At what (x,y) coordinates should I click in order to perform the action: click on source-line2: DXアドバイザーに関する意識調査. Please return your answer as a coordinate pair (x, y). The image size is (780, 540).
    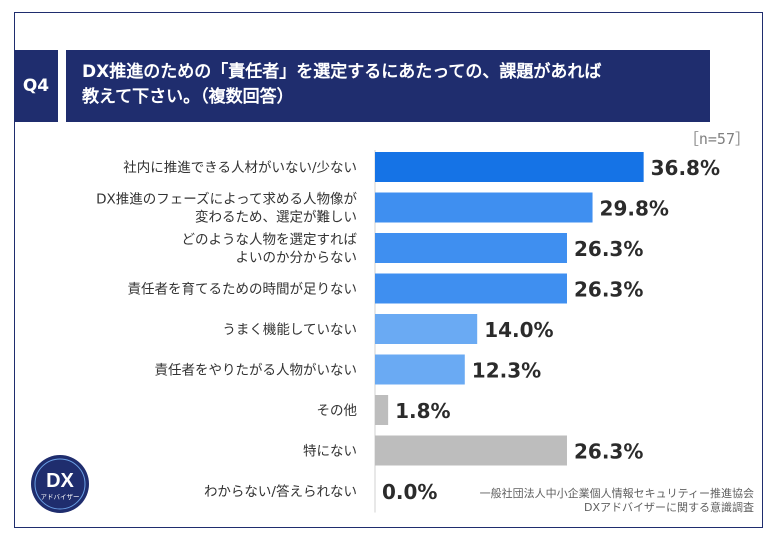
    Looking at the image, I should click on (668, 507).